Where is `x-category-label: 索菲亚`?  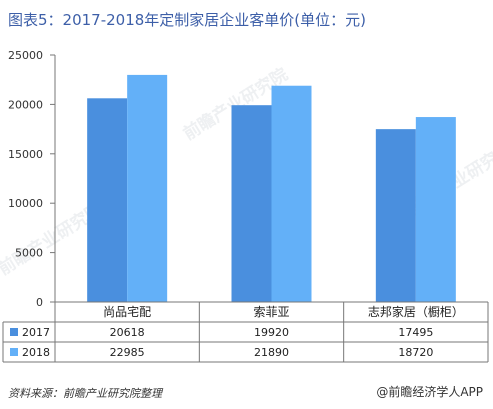 x-category-label: 索菲亚 is located at coordinates (271, 312).